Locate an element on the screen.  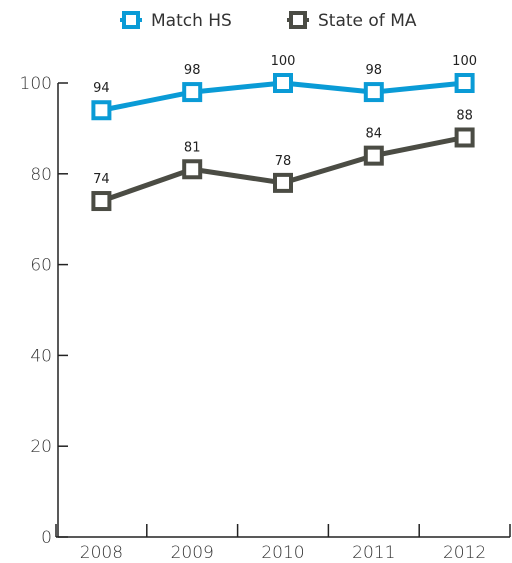
legend-item-match-hs: Match HS is located at coordinates (176, 21).